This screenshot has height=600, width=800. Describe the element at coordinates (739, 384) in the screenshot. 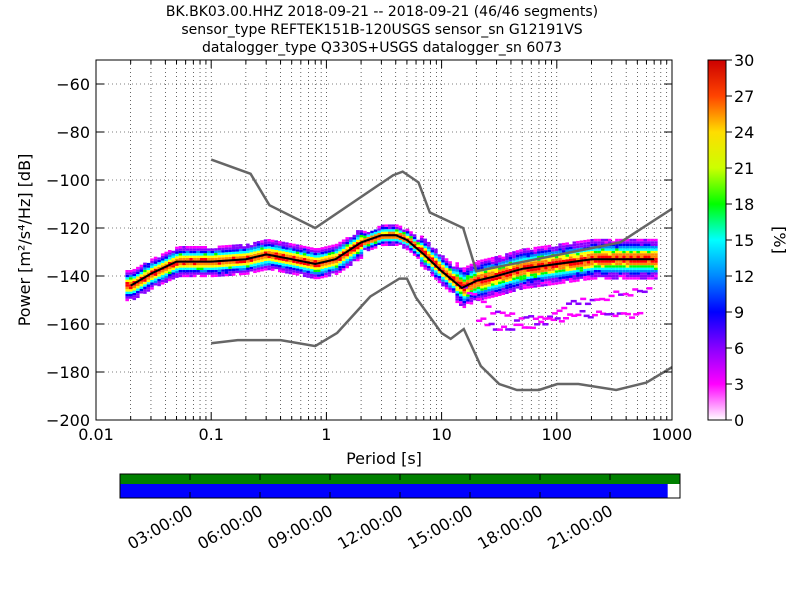

I see `colorbar-tick-label: 3` at that location.